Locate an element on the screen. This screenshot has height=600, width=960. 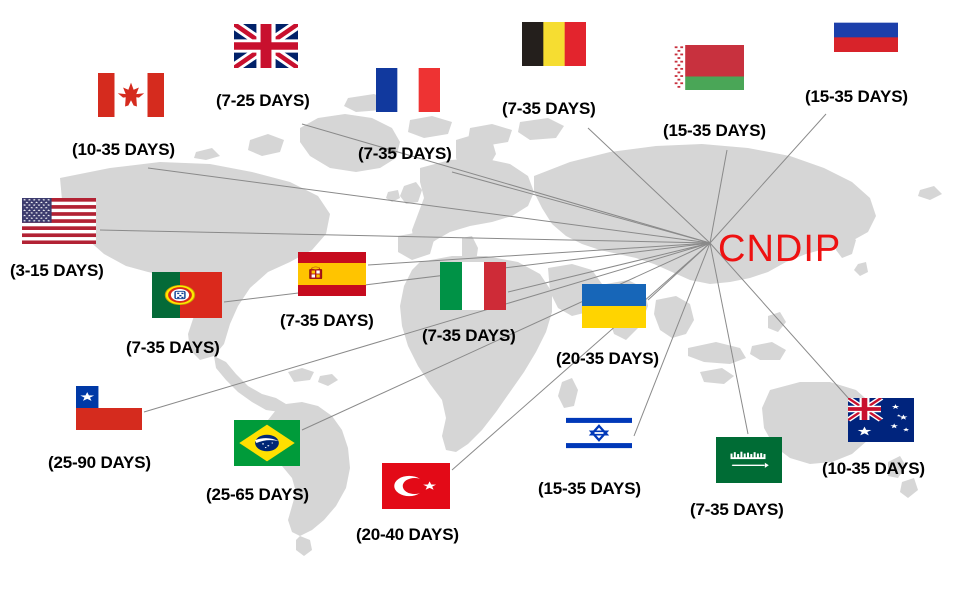
flag-france is located at coordinates (408, 90).